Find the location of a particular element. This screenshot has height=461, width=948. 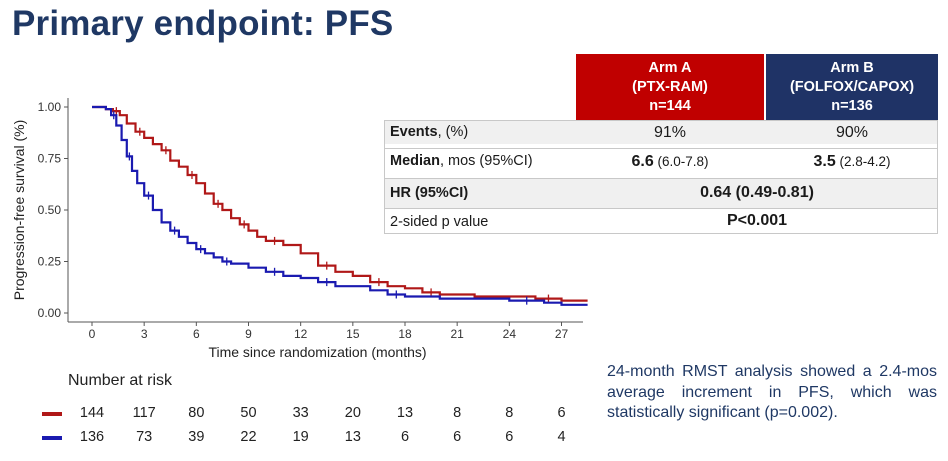

p-row: 2-sided p value P<0.001 is located at coordinates (661, 221).